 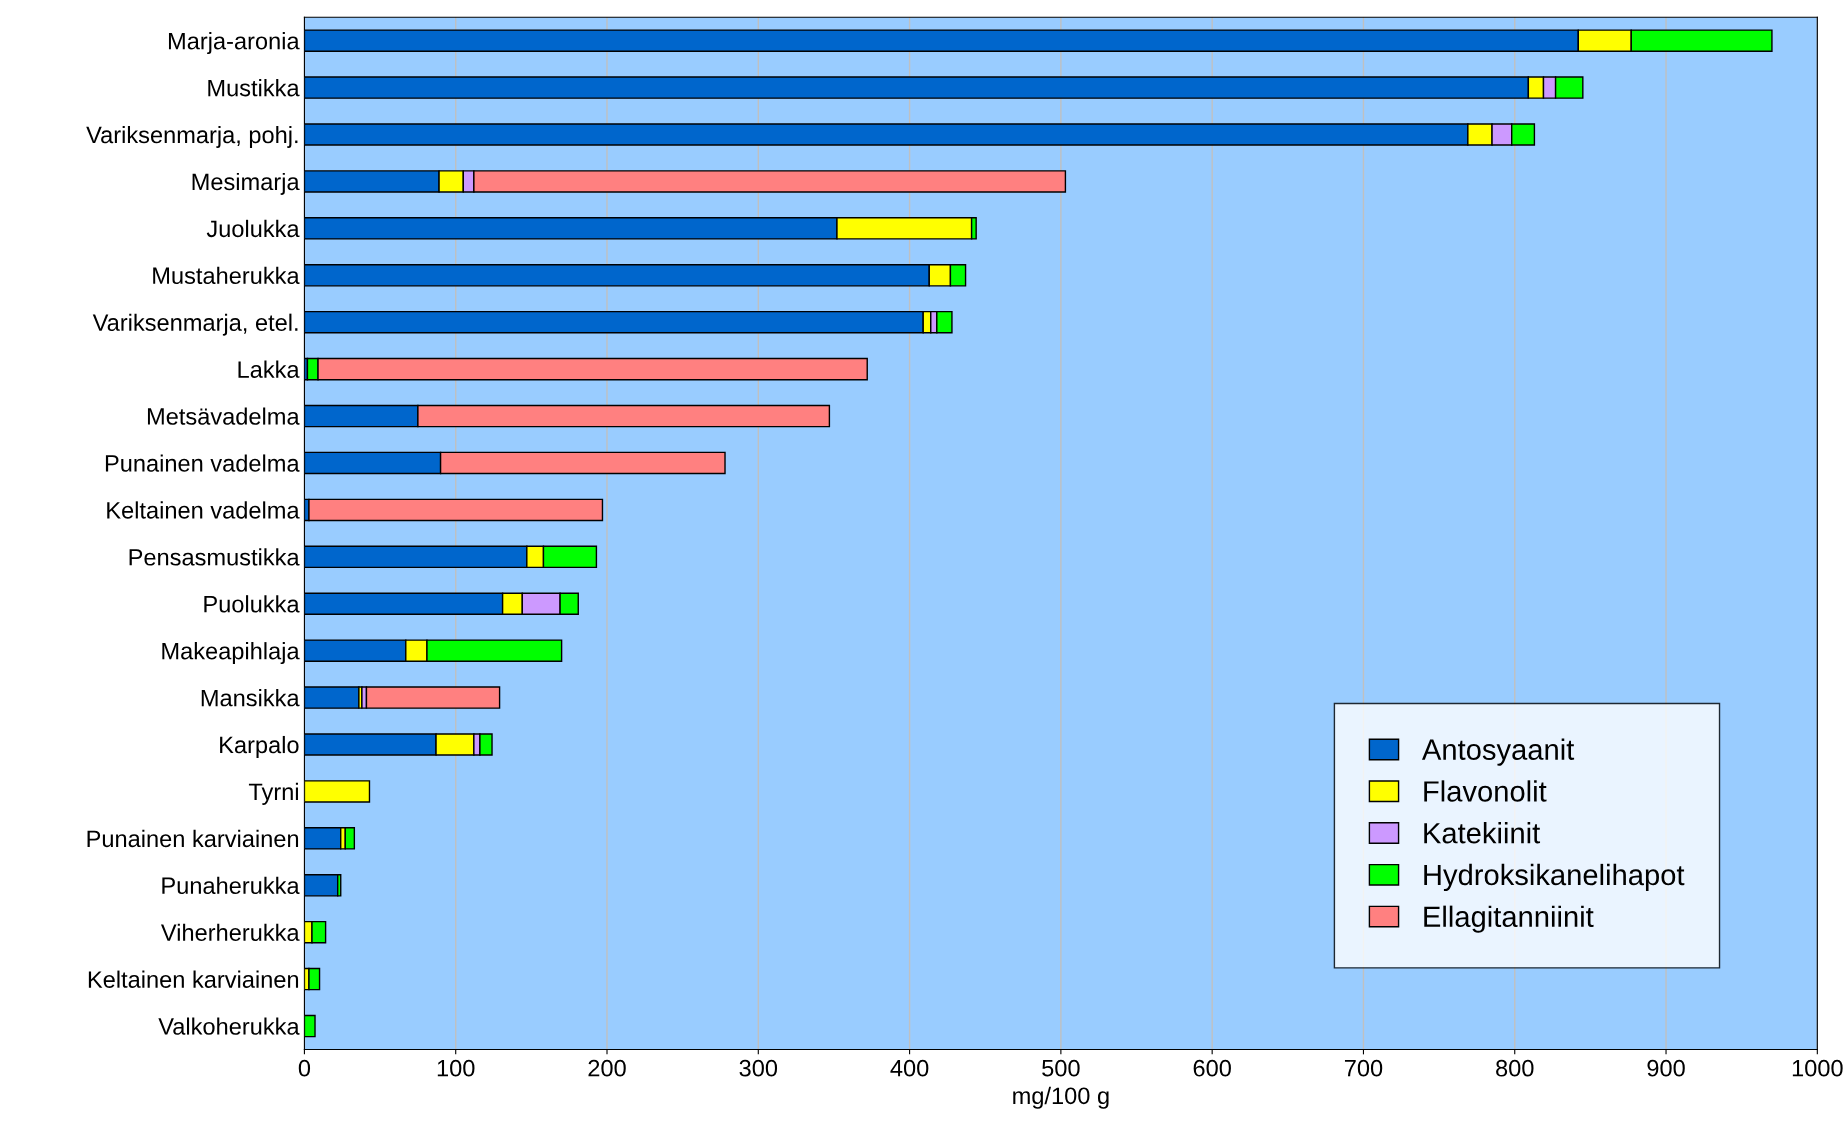 I want to click on y-tick-label: Mesimarja, so click(x=246, y=183).